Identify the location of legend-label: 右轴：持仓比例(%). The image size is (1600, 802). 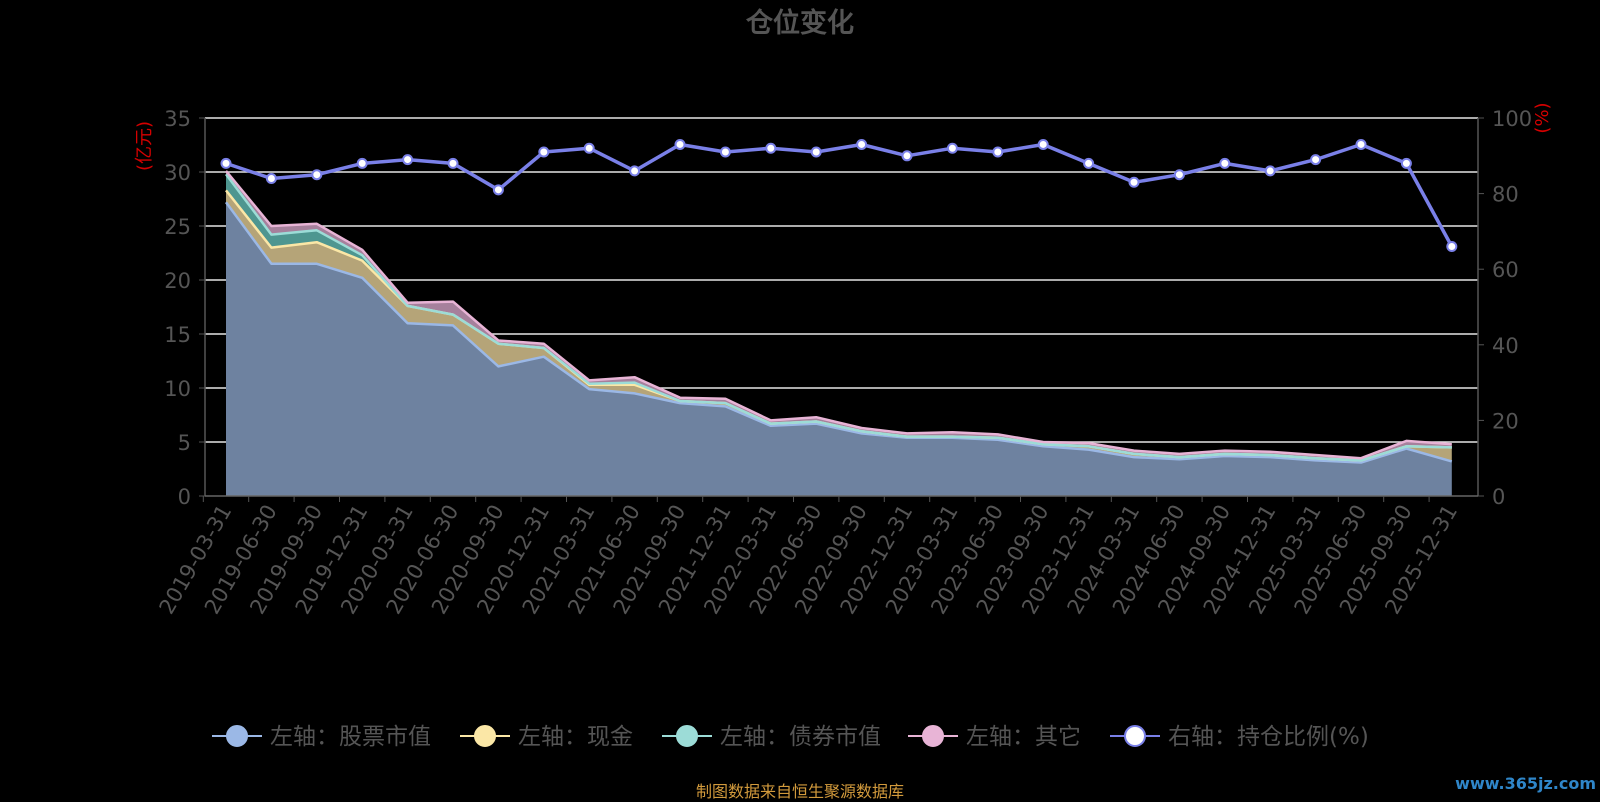
(1268, 737).